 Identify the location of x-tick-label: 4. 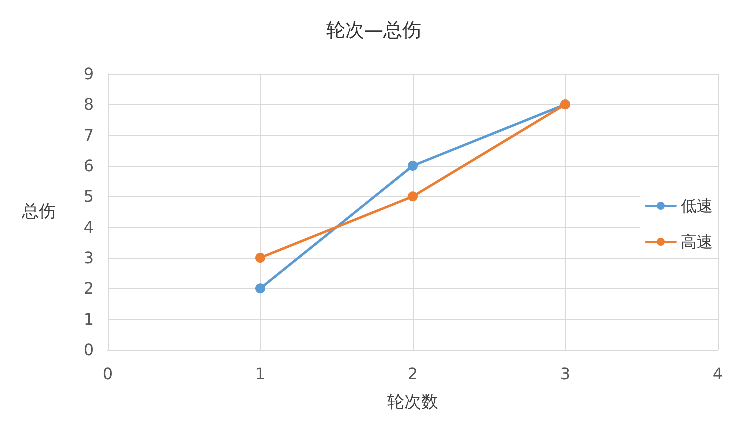
(718, 374).